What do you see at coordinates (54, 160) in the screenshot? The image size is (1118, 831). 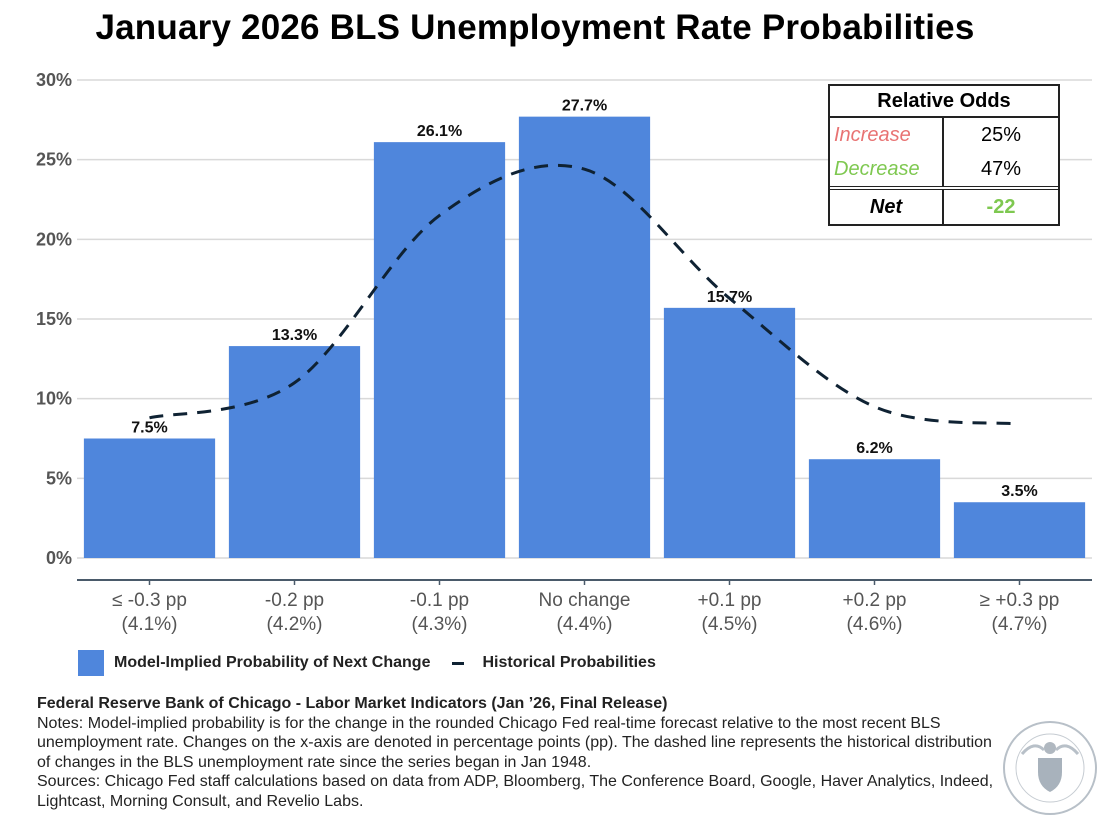 I see `y-tick-label: 25%` at bounding box center [54, 160].